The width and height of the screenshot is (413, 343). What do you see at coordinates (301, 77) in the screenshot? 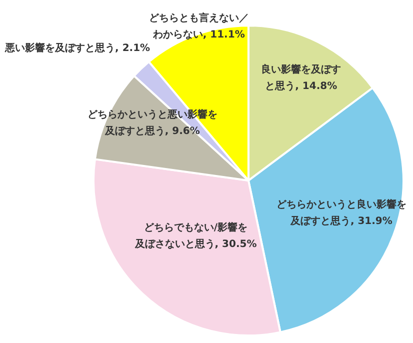
I see `slice-label: 良い影響を及ぼすと思う, 14.8%` at bounding box center [301, 77].